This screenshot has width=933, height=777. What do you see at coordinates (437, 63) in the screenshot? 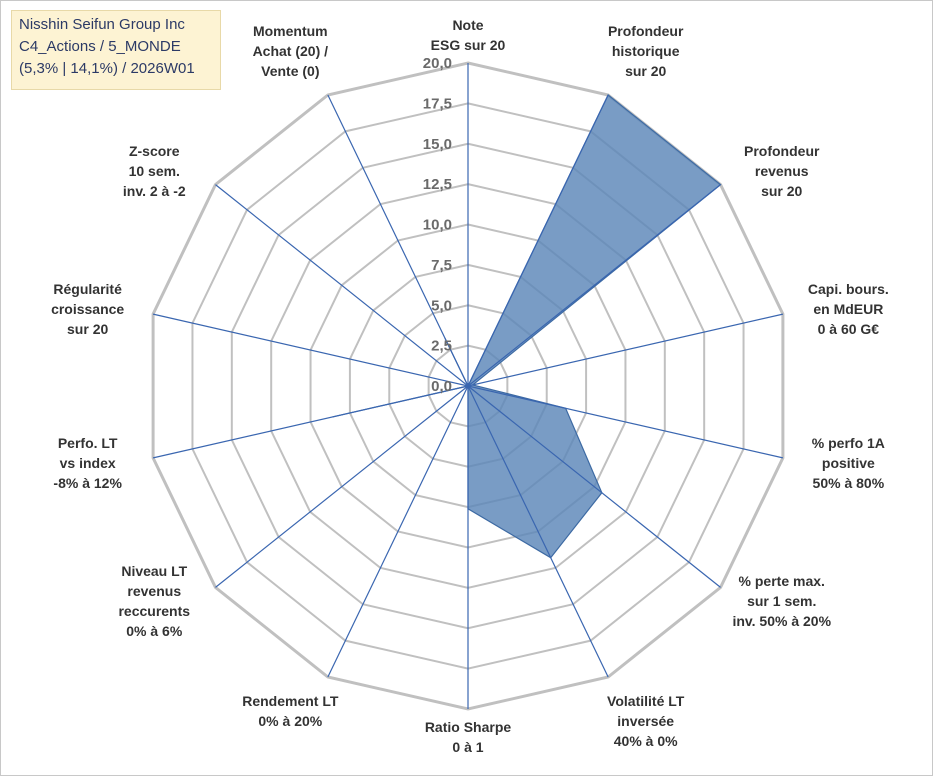
I see `tick-label: 20,0` at bounding box center [437, 63].